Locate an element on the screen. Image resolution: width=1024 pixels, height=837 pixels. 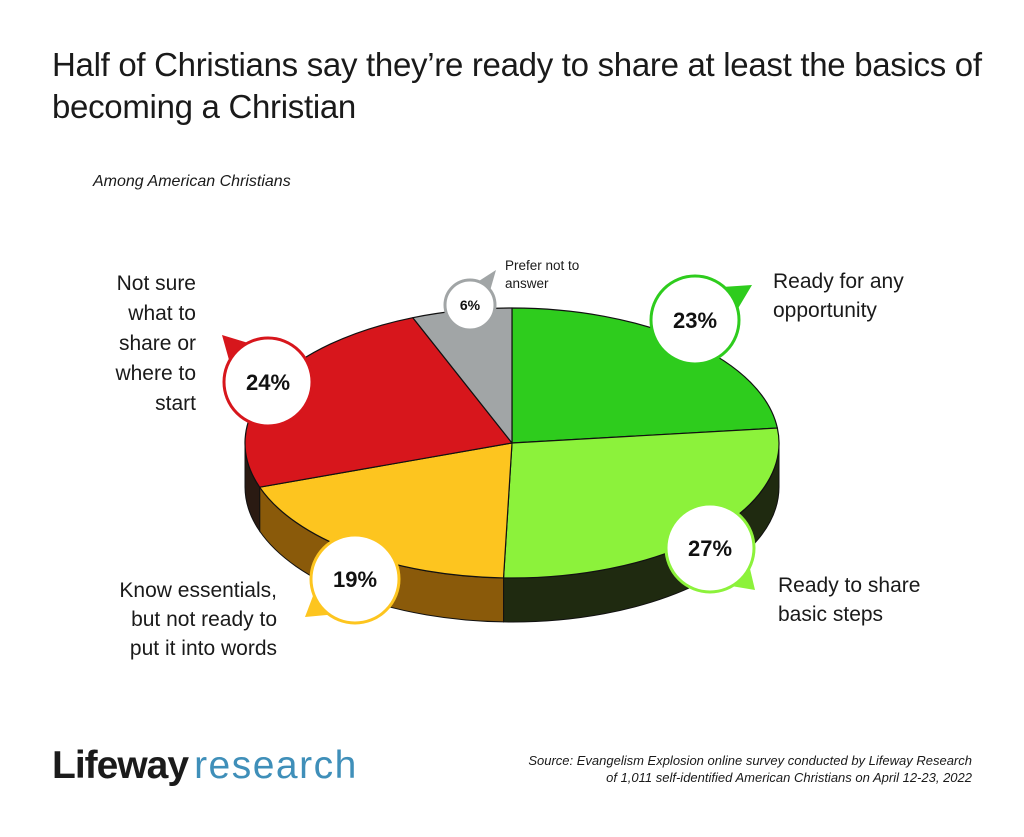
brand-logo: Lifeway research is located at coordinates (205, 766).